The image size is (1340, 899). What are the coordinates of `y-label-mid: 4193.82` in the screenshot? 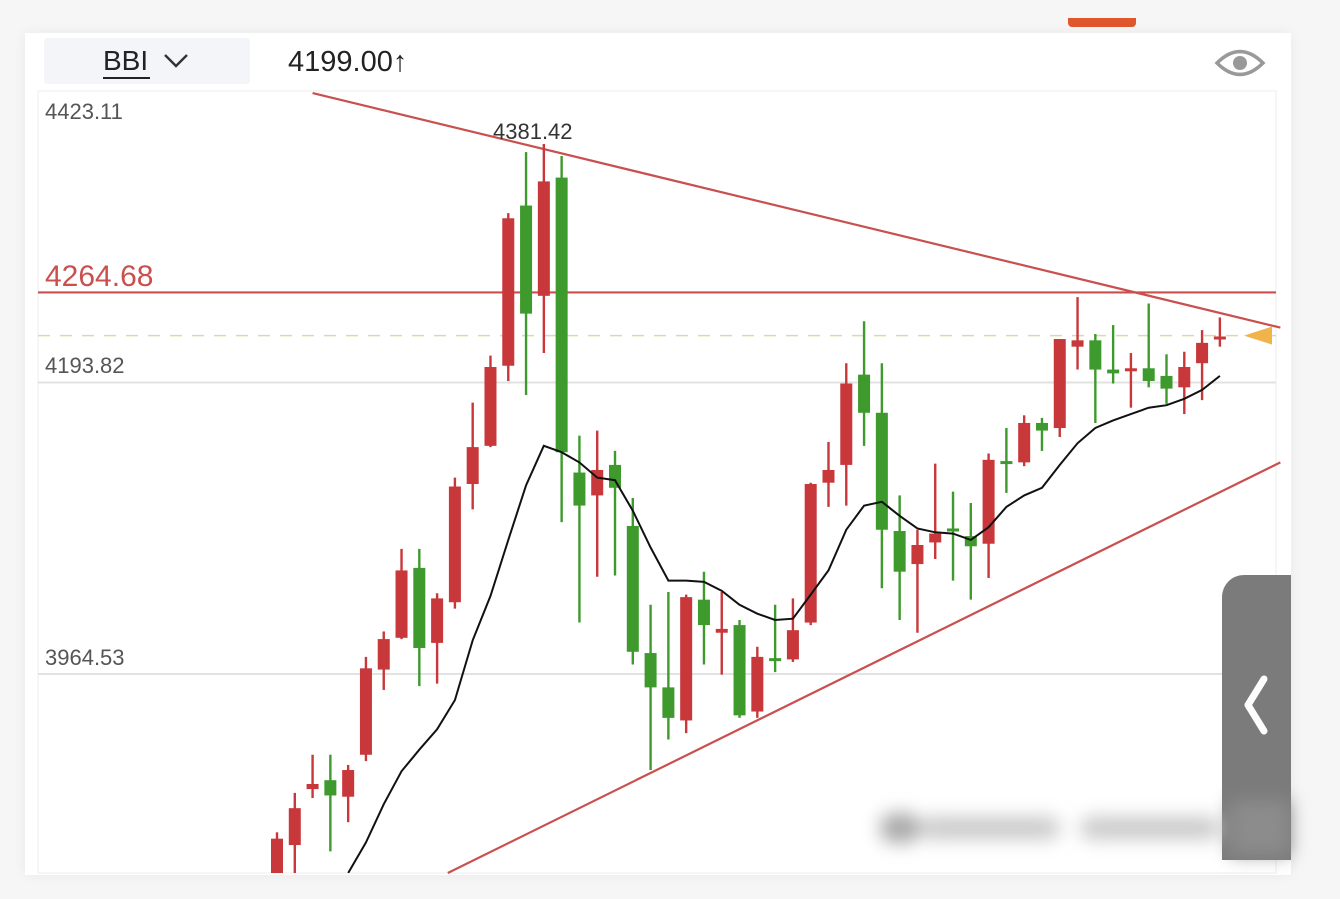 It's located at (85, 365).